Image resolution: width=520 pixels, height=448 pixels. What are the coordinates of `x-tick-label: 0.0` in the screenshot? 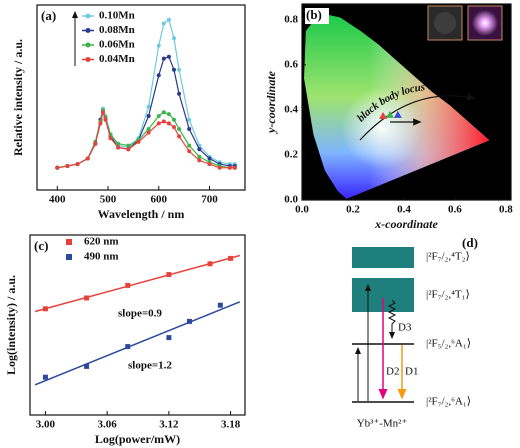 It's located at (302, 210).